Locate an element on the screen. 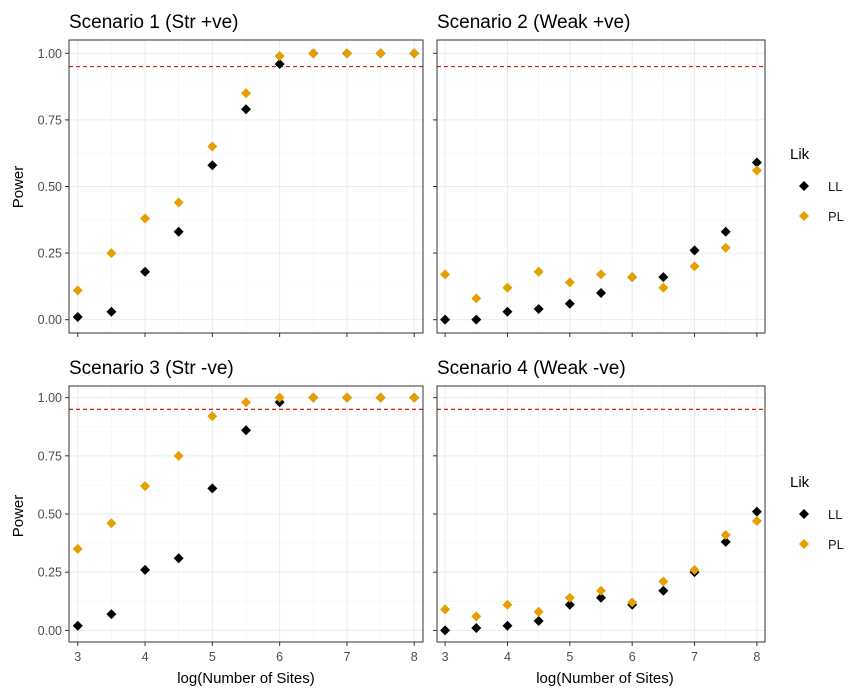 This screenshot has height=695, width=866. y-tick-label: 0.25 is located at coordinates (50, 573).